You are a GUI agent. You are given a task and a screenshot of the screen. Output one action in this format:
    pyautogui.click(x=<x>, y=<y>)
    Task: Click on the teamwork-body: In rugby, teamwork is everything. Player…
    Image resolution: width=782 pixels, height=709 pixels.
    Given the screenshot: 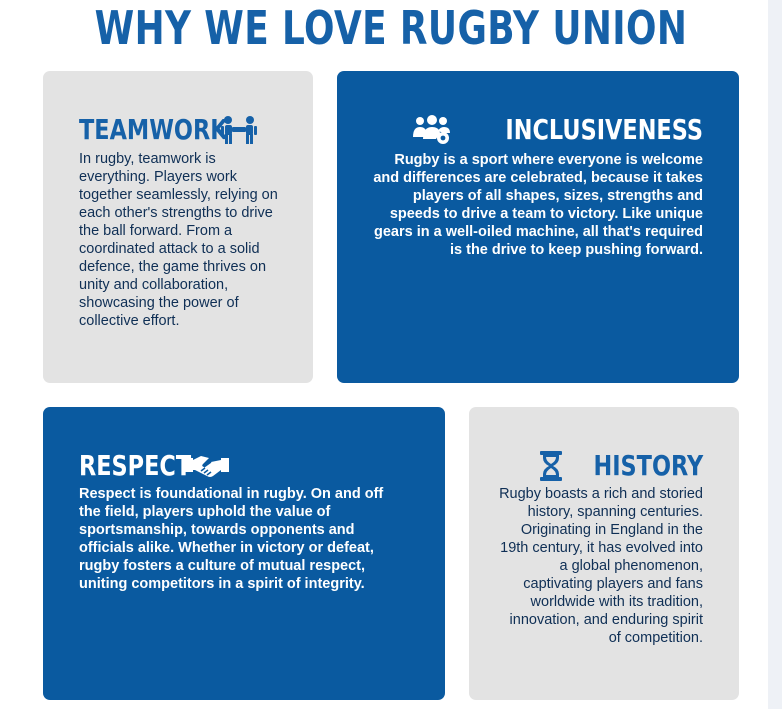 What is the action you would take?
    pyautogui.click(x=178, y=240)
    